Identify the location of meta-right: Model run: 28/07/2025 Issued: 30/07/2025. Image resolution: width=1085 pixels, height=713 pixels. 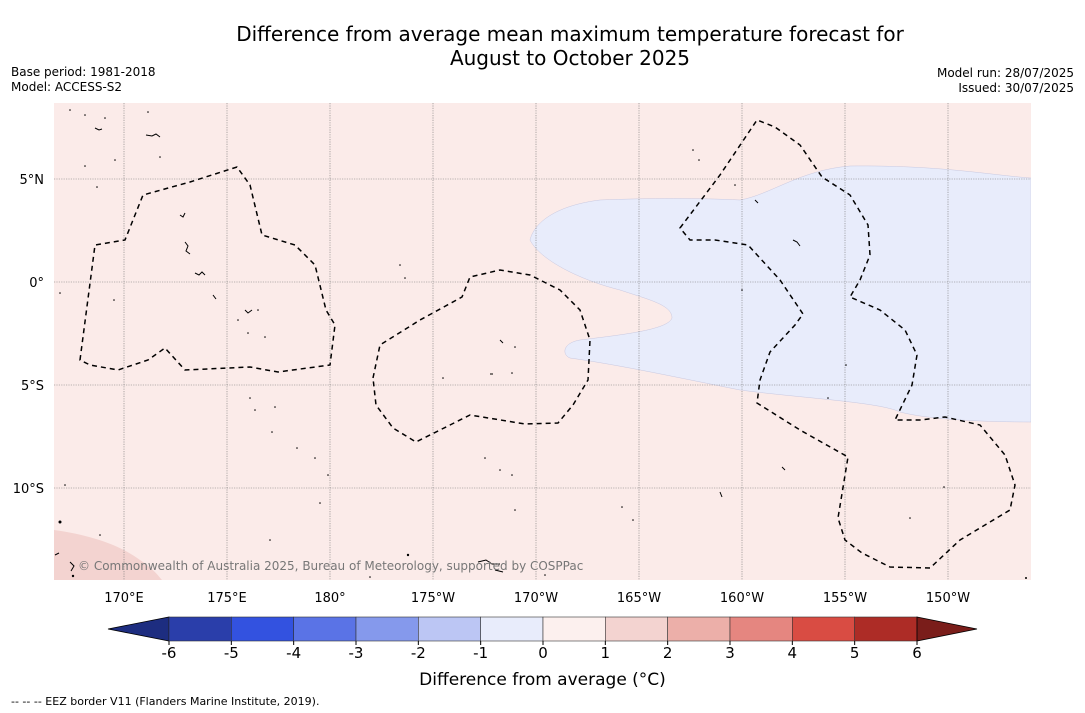
(1005, 81).